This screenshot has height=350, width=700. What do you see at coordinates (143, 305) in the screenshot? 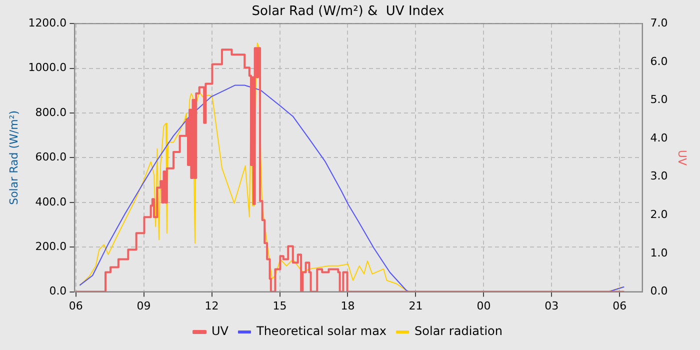
I see `x-tick-label: 09` at bounding box center [143, 305].